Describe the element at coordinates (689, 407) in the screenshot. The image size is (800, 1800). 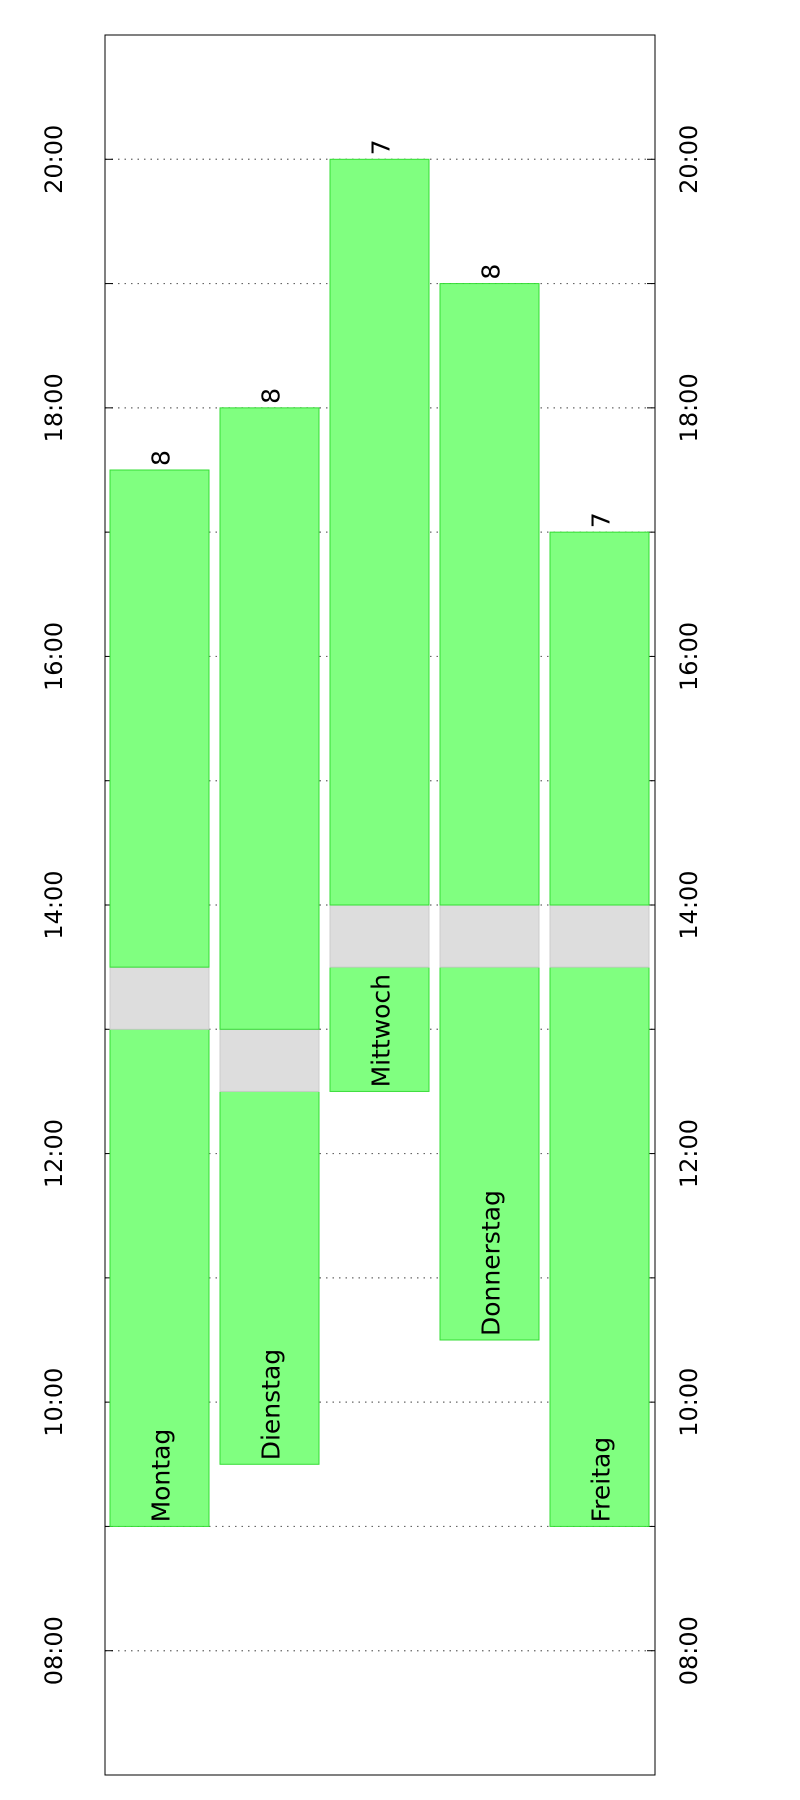
I see `tick-label-right: 18:00` at that location.